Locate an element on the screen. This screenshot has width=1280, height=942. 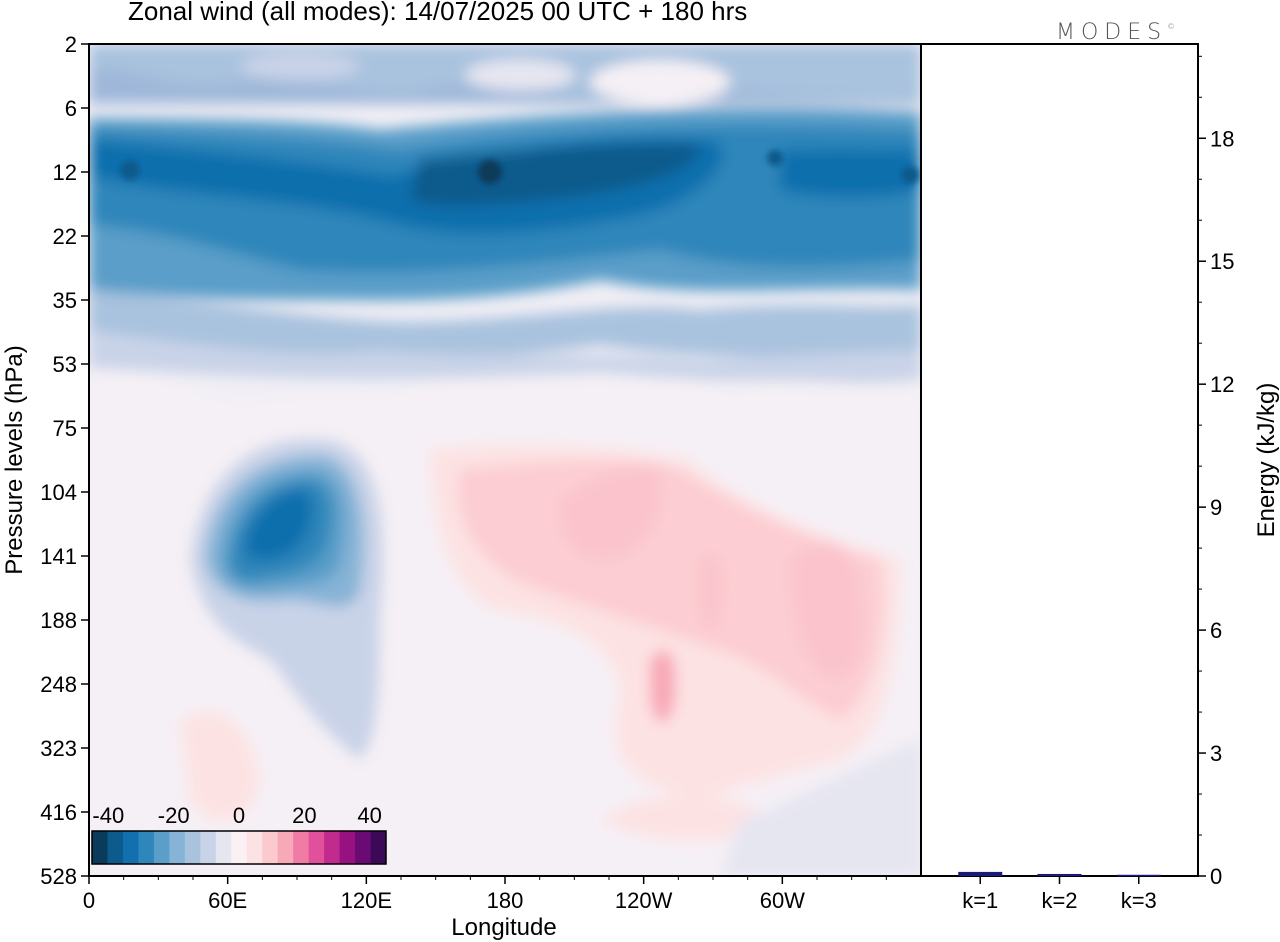
y-tick-label: 53 is located at coordinates (65, 364).